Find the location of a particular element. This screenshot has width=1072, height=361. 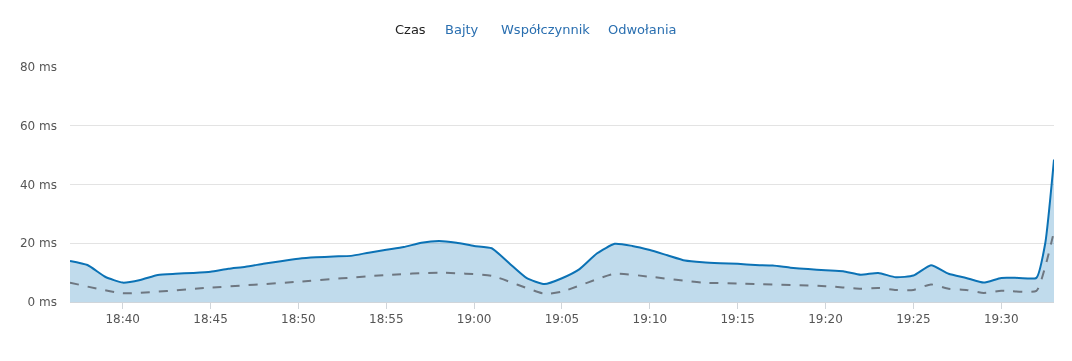

y-tick-label: 20 ms is located at coordinates (38, 243).